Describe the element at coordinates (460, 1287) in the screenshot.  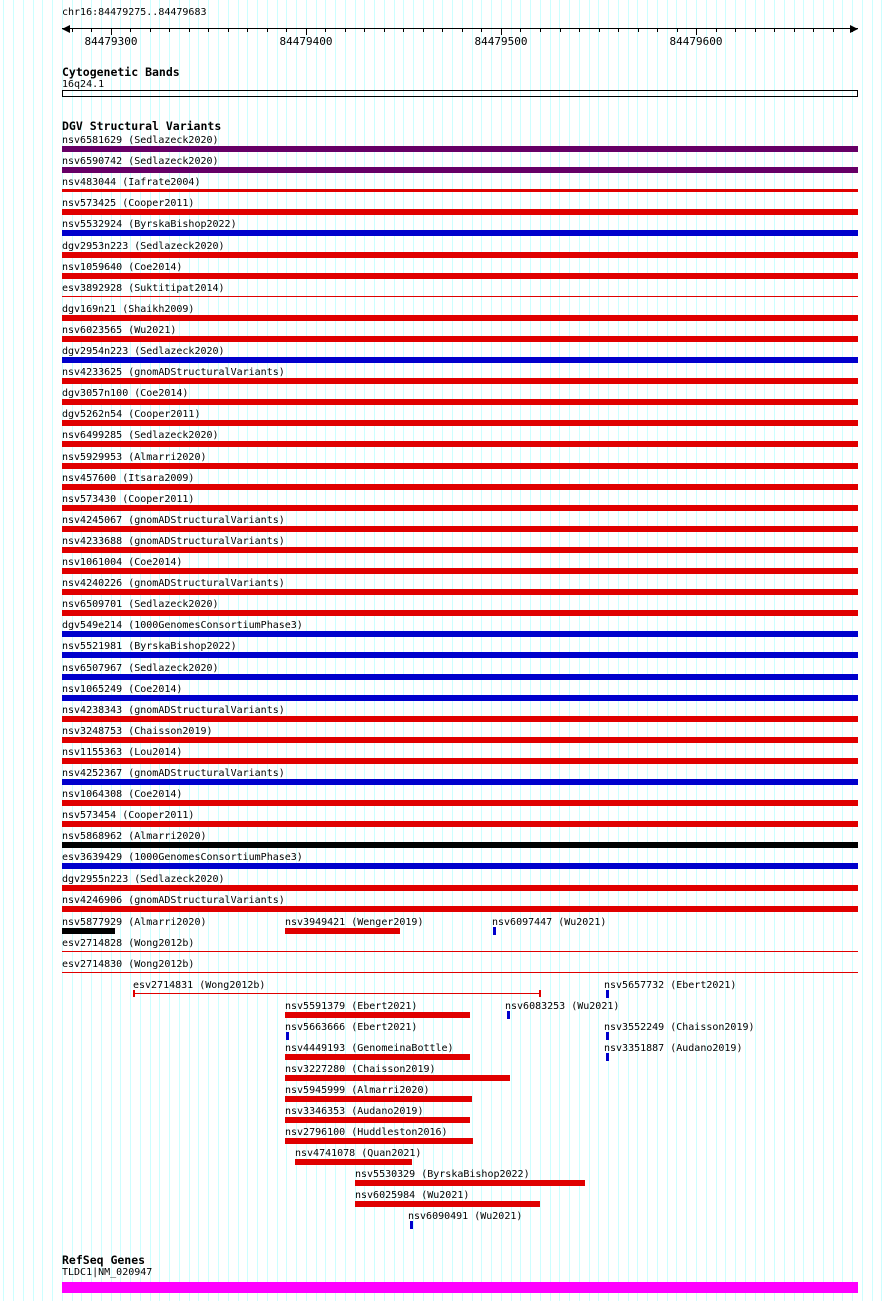
I see `gene-bar` at that location.